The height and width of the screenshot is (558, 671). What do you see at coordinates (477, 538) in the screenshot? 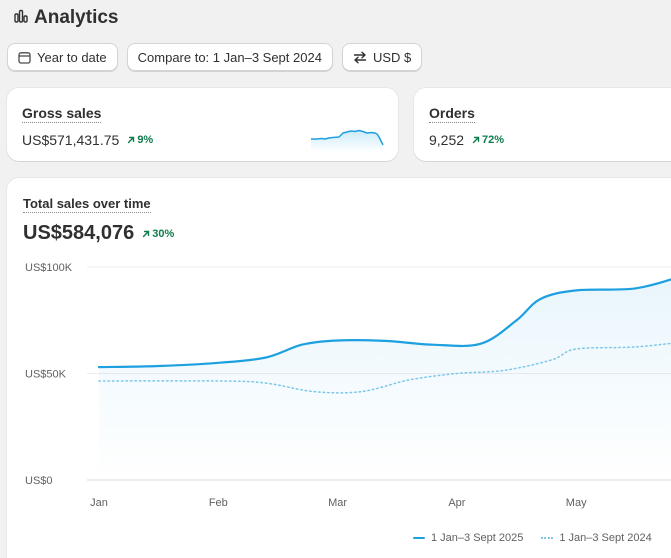
I see `legend-label-current: 1 Jan–3 Sept 2025` at bounding box center [477, 538].